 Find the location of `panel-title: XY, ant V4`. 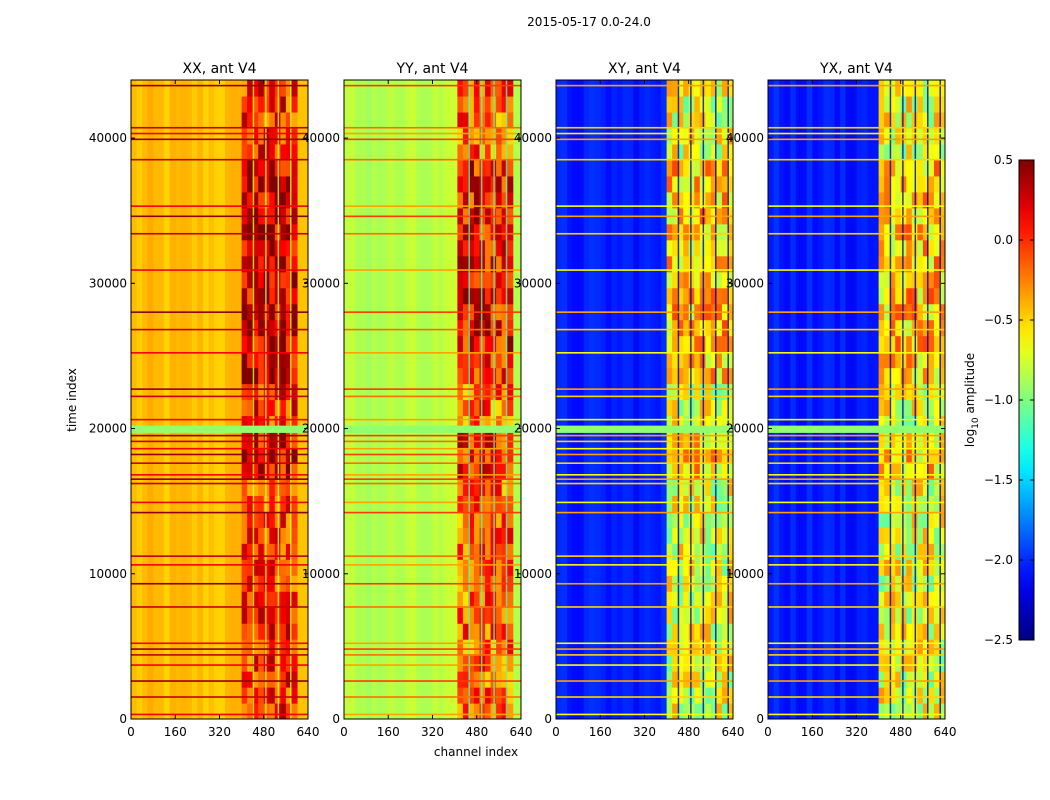

panel-title: XY, ant V4 is located at coordinates (644, 69).